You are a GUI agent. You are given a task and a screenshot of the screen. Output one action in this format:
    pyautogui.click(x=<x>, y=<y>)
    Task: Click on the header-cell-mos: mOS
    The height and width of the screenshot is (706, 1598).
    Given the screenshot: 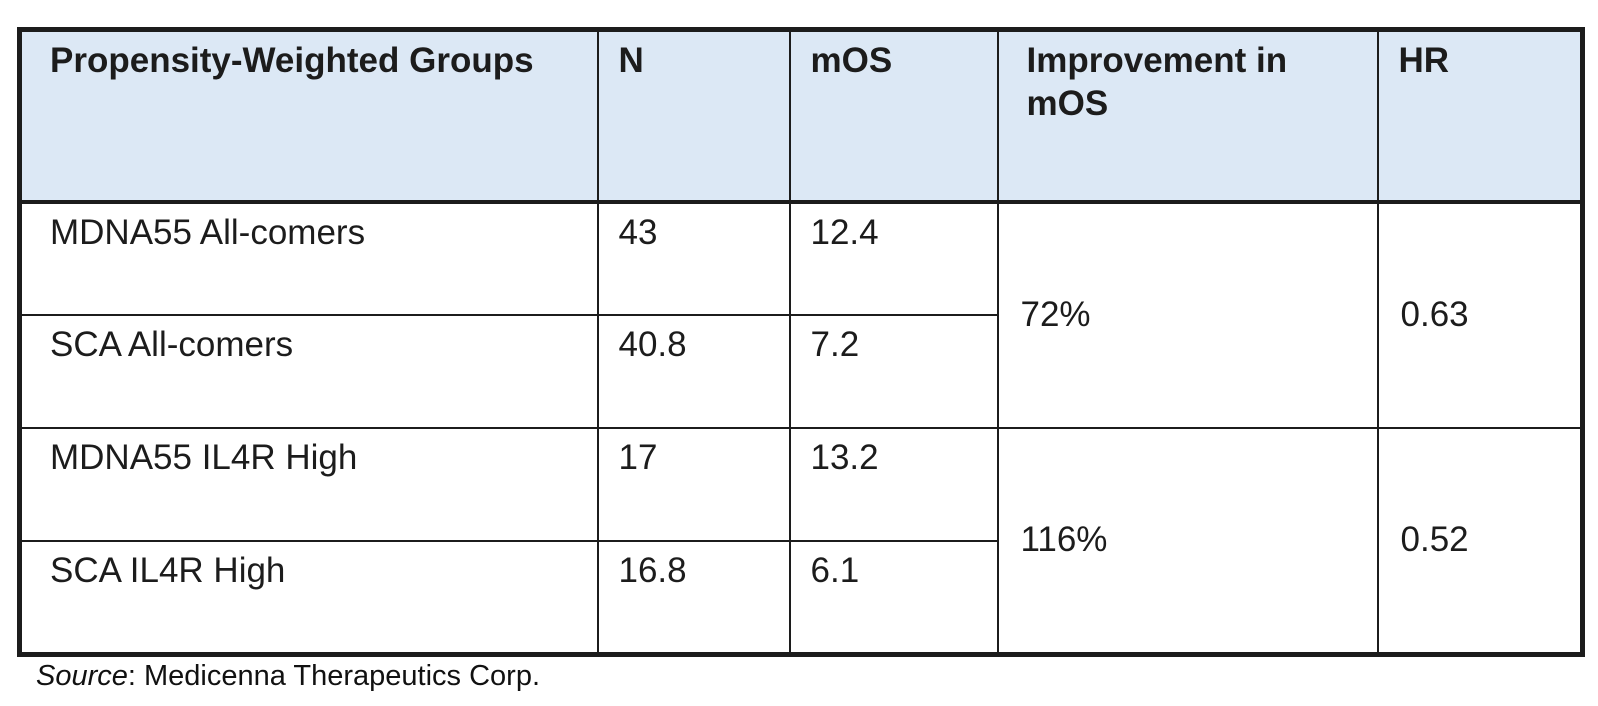 What is the action you would take?
    pyautogui.click(x=893, y=116)
    